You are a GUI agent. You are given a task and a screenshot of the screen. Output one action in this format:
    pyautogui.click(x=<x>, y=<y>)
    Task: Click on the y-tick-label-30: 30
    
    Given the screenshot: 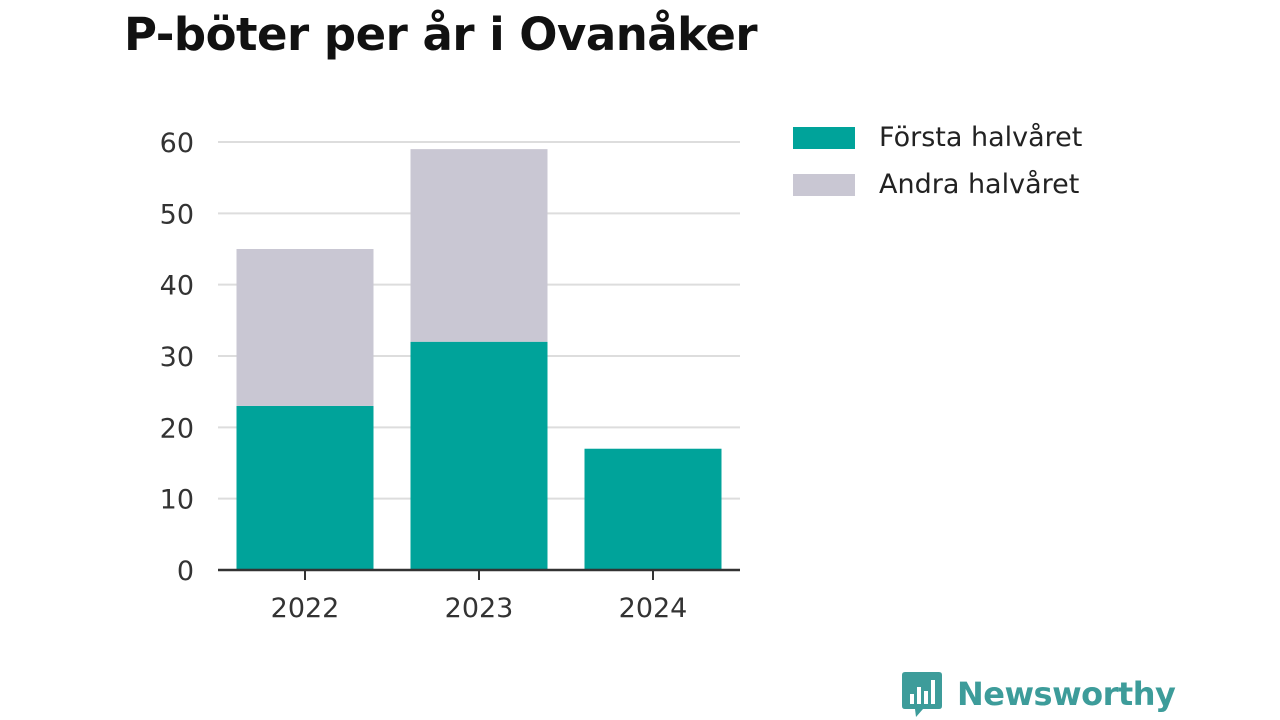 What is the action you would take?
    pyautogui.click(x=177, y=357)
    